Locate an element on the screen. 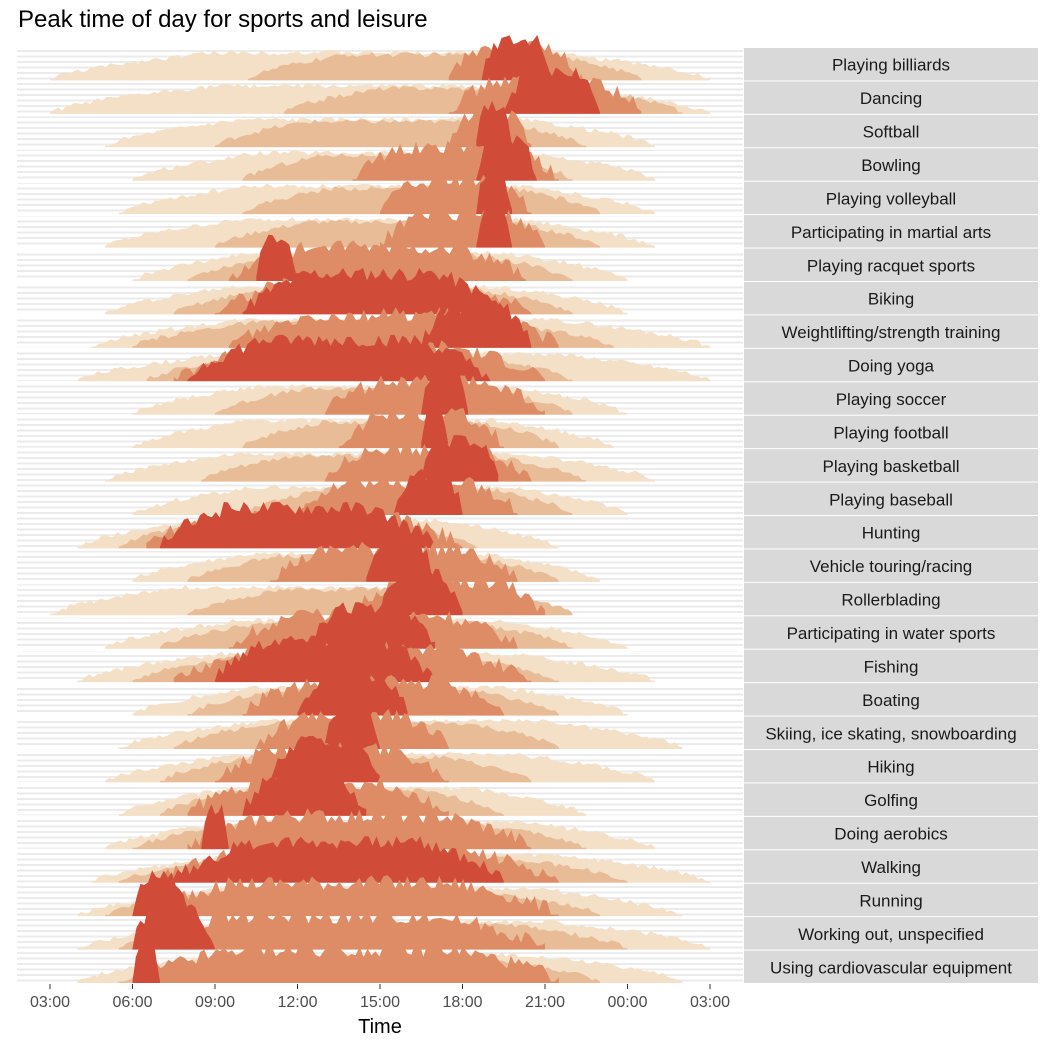 This screenshot has width=1050, height=1050. facet-label: Boating is located at coordinates (891, 700).